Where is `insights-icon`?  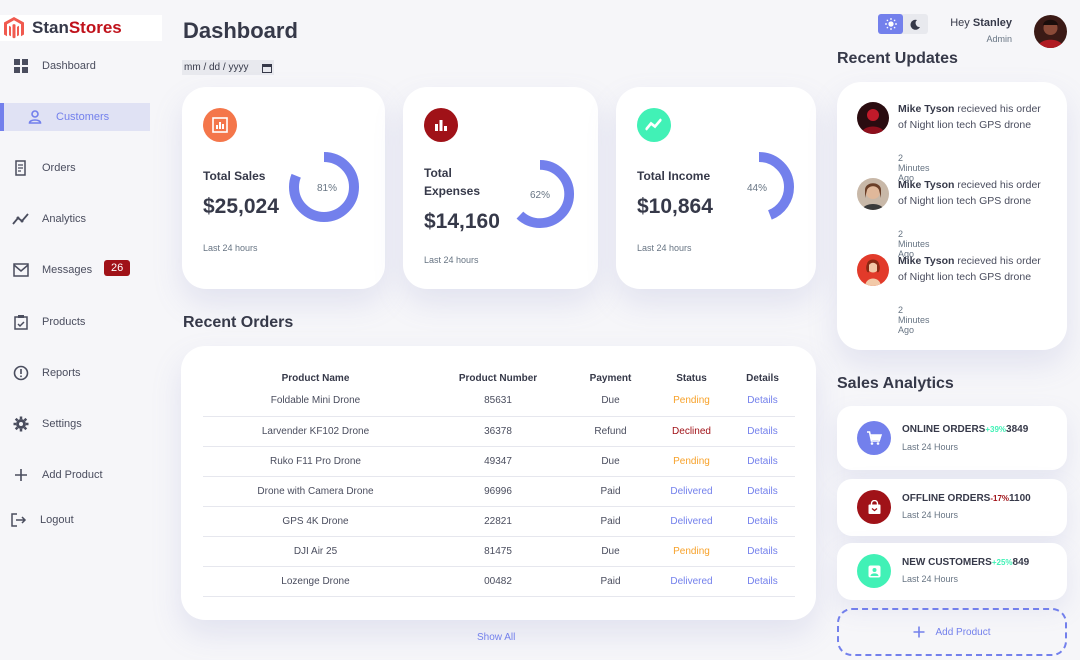
insights-icon is located at coordinates (21, 219).